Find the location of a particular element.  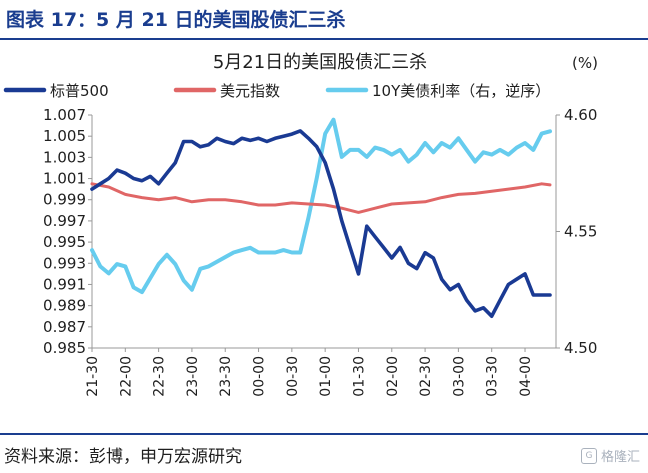

left-tick-label: 0.995 is located at coordinates (64, 242).